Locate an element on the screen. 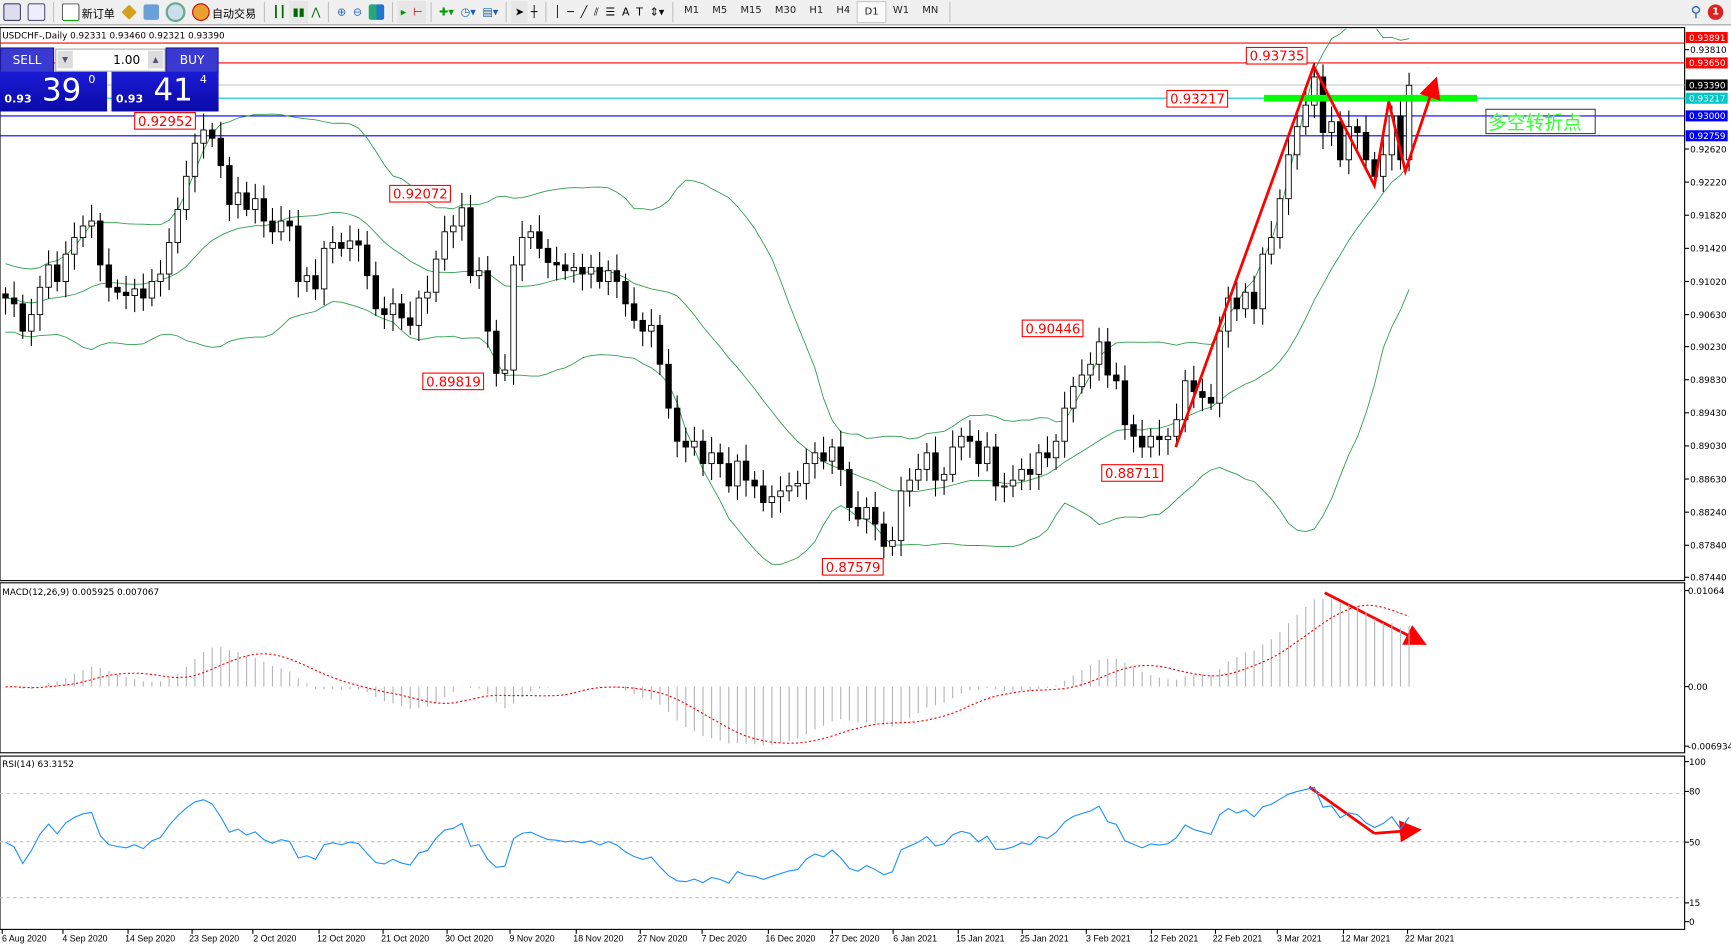 The height and width of the screenshot is (946, 1731). chart-shift-button: ⊢ is located at coordinates (417, 12).